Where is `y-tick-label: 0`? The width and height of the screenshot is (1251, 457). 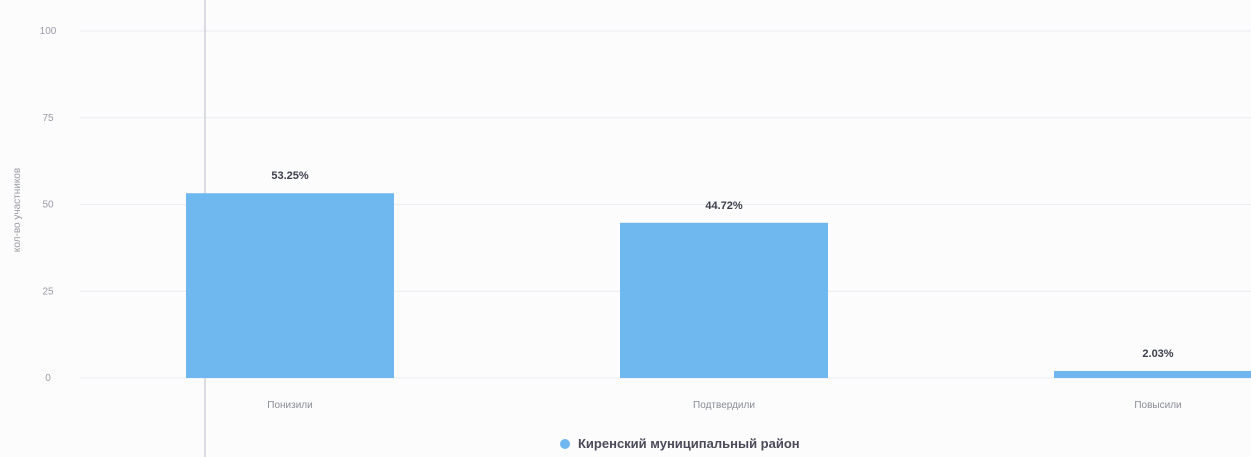
y-tick-label: 0 is located at coordinates (48, 378).